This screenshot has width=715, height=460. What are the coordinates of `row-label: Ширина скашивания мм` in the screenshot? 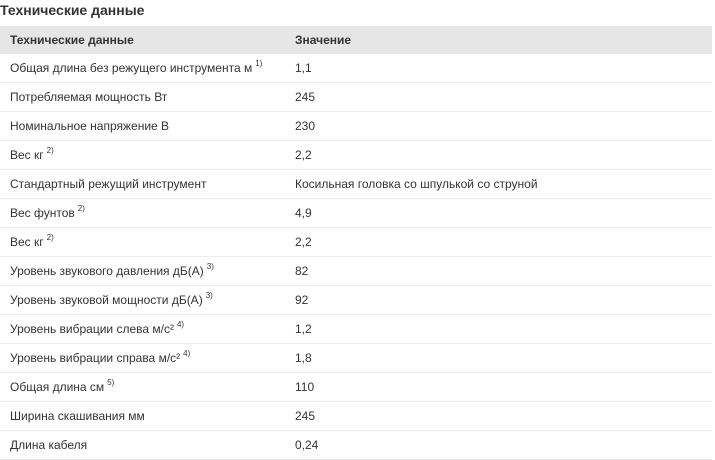 It's located at (77, 416).